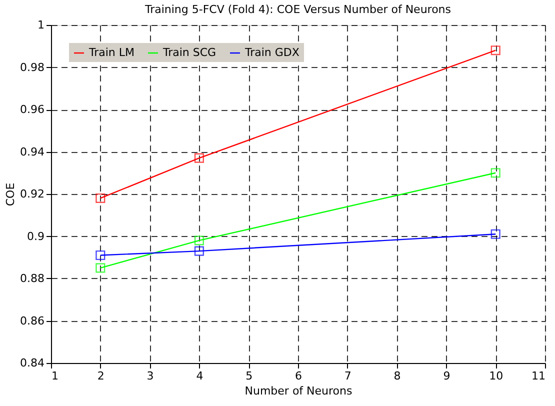 This screenshot has width=555, height=406. I want to click on y-tick-label: 0.9, so click(35, 236).